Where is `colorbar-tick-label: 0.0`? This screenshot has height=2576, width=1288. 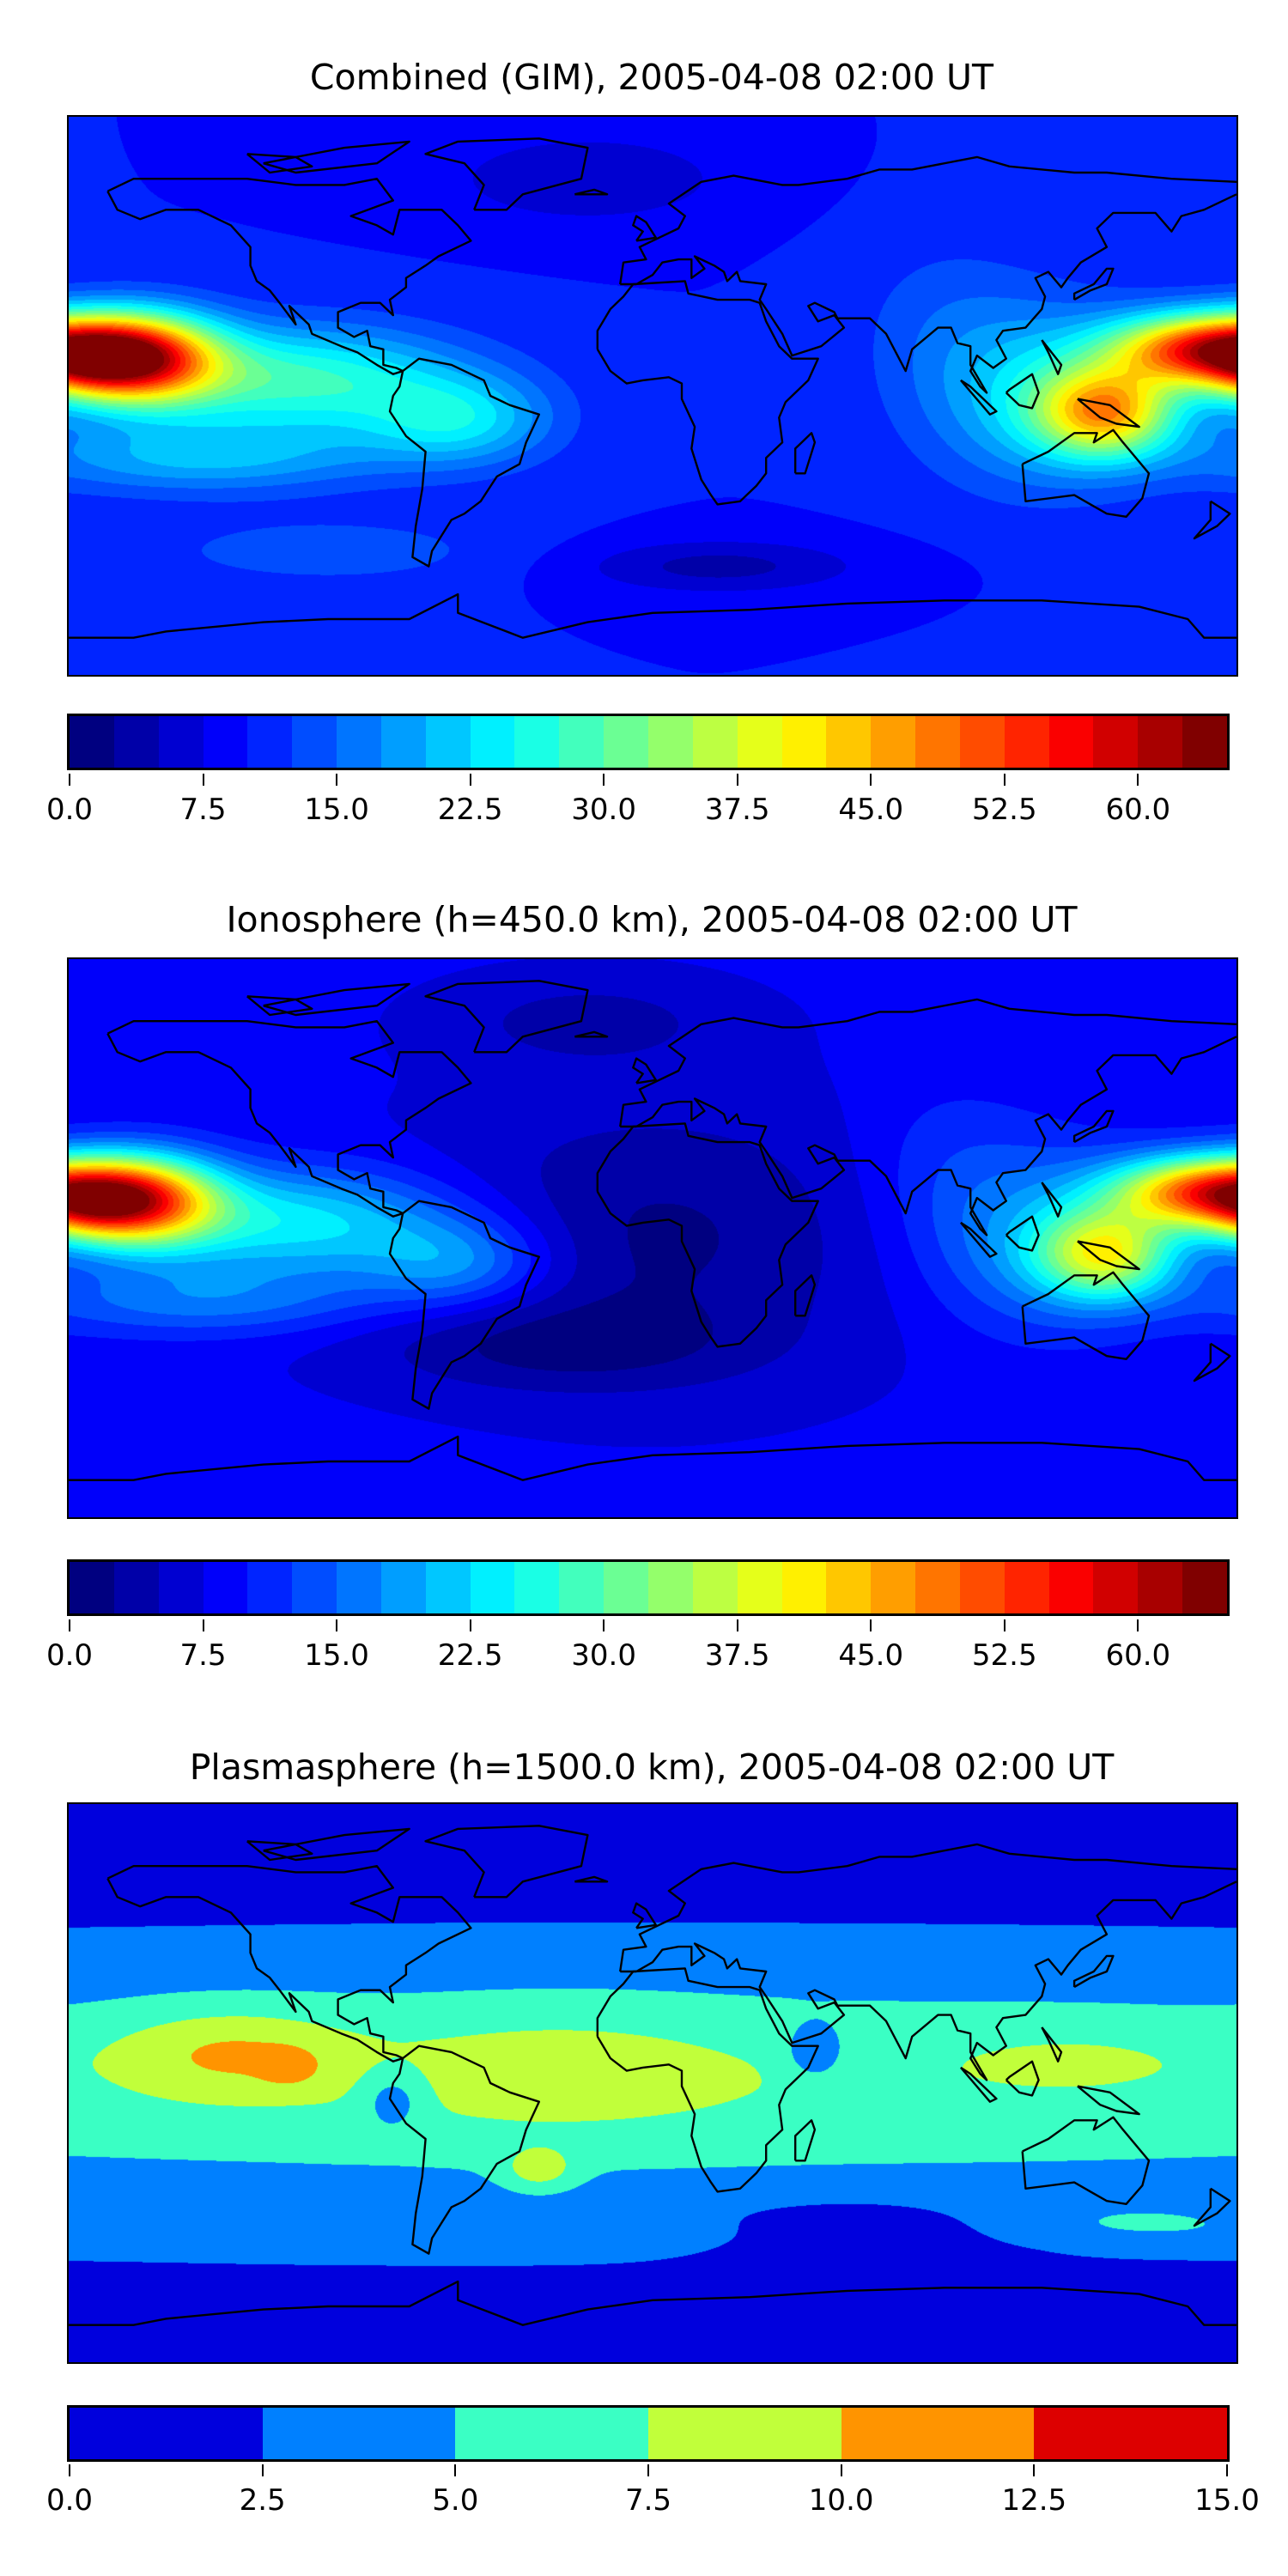 colorbar-tick-label: 0.0 is located at coordinates (70, 1656).